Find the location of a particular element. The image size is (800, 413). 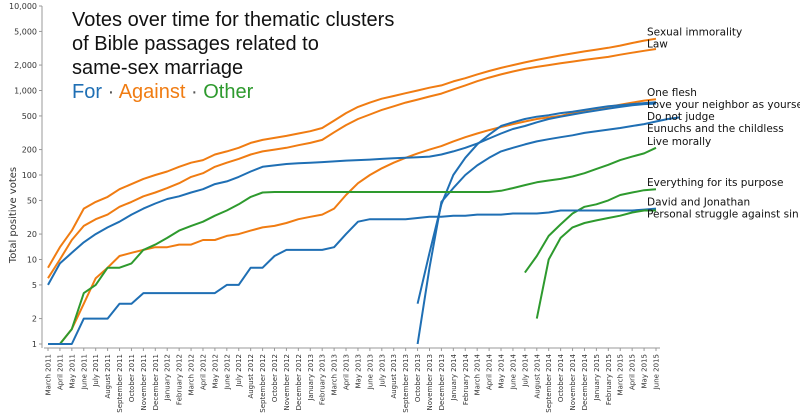

x-tick-label: April 2014 is located at coordinates (490, 371).